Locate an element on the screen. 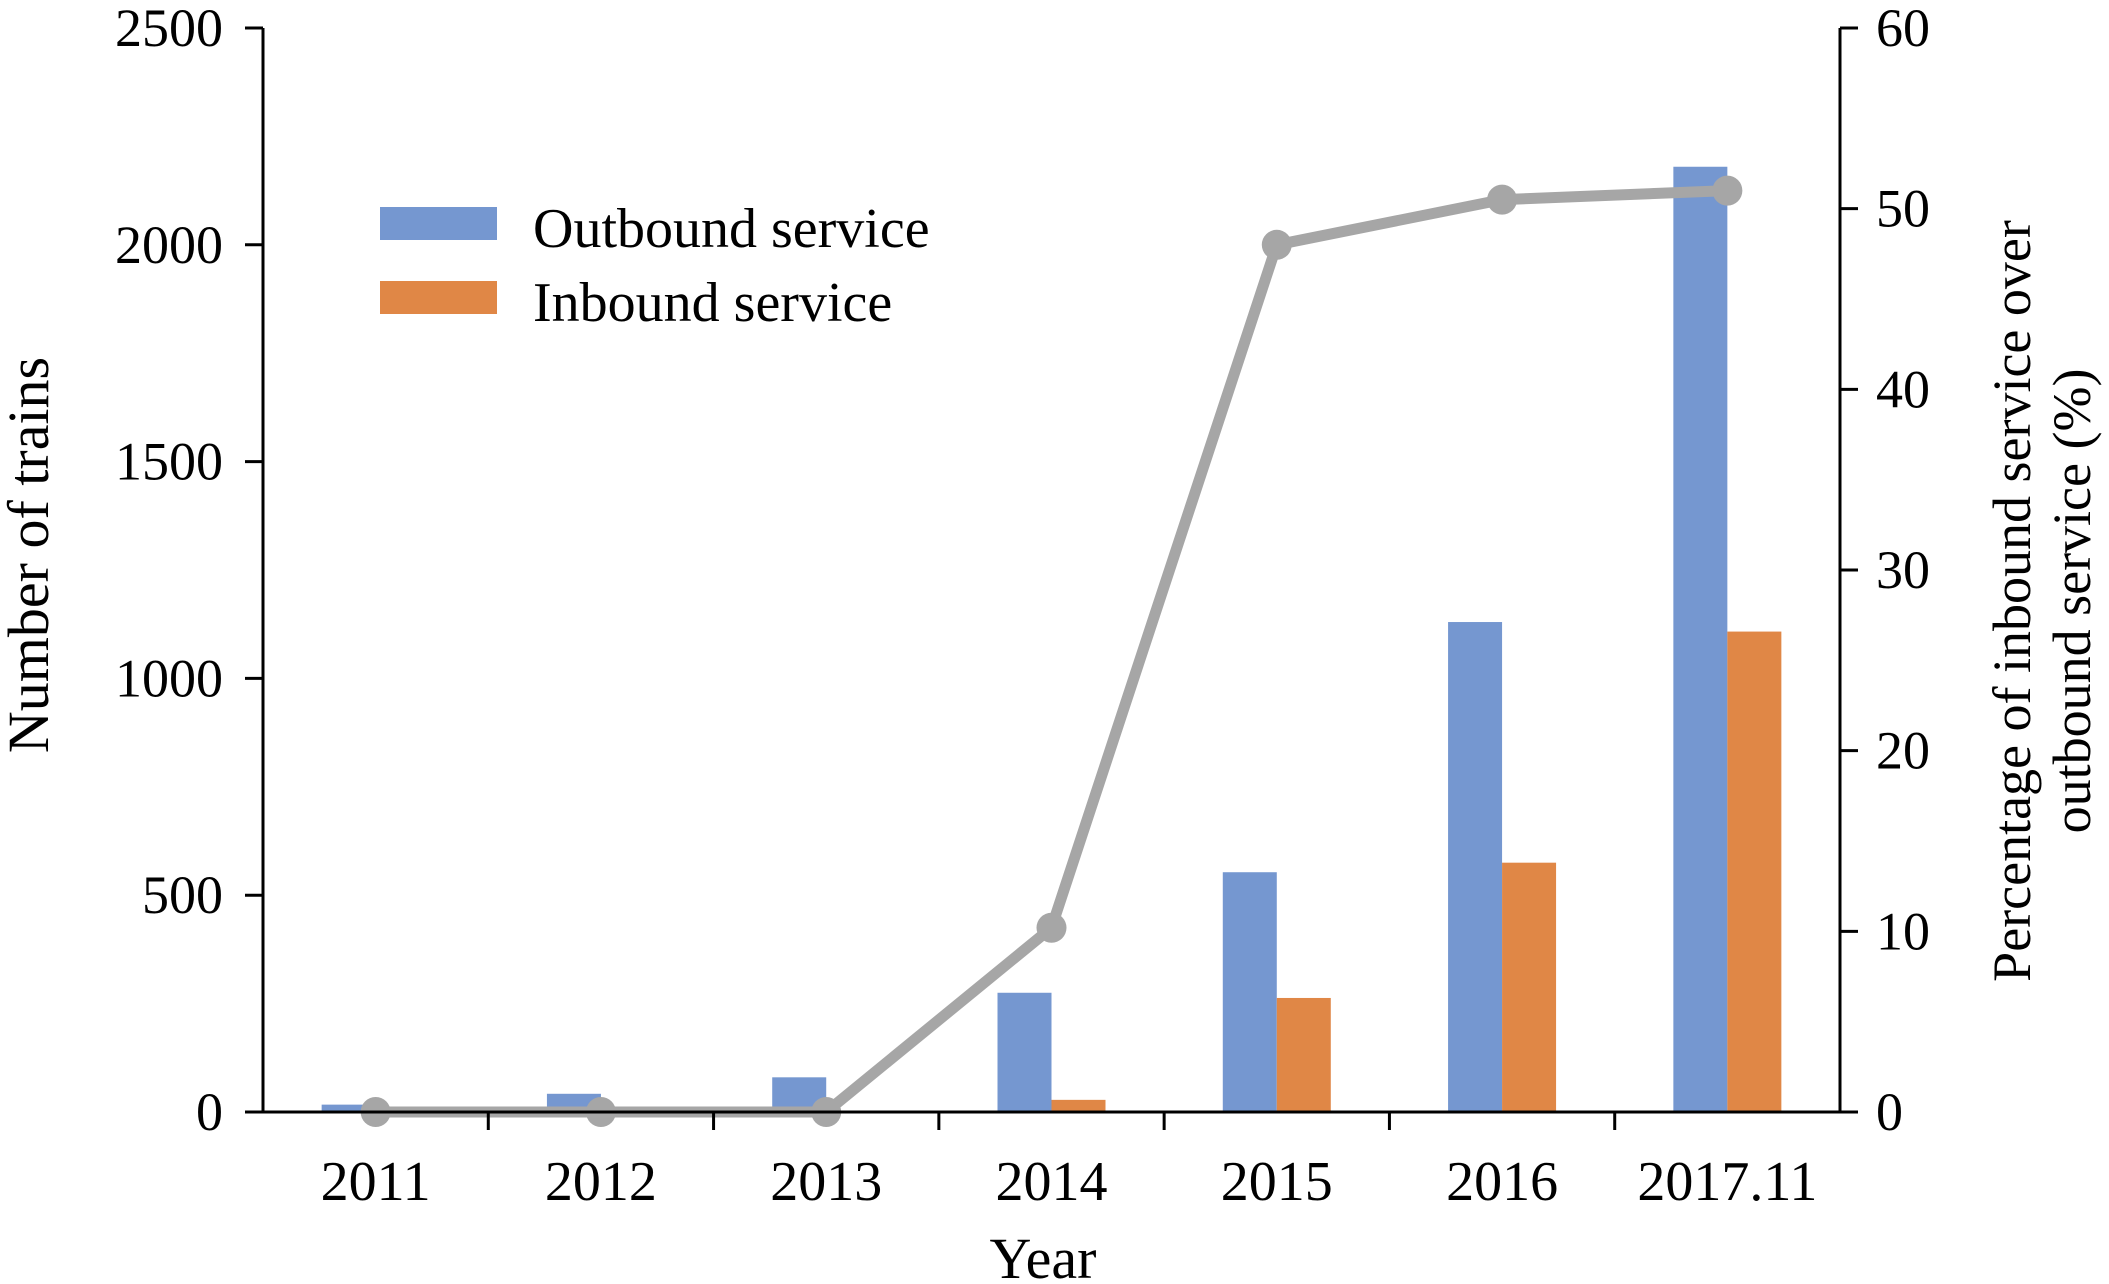  bar-inbound-2015 is located at coordinates (1303, 1054).